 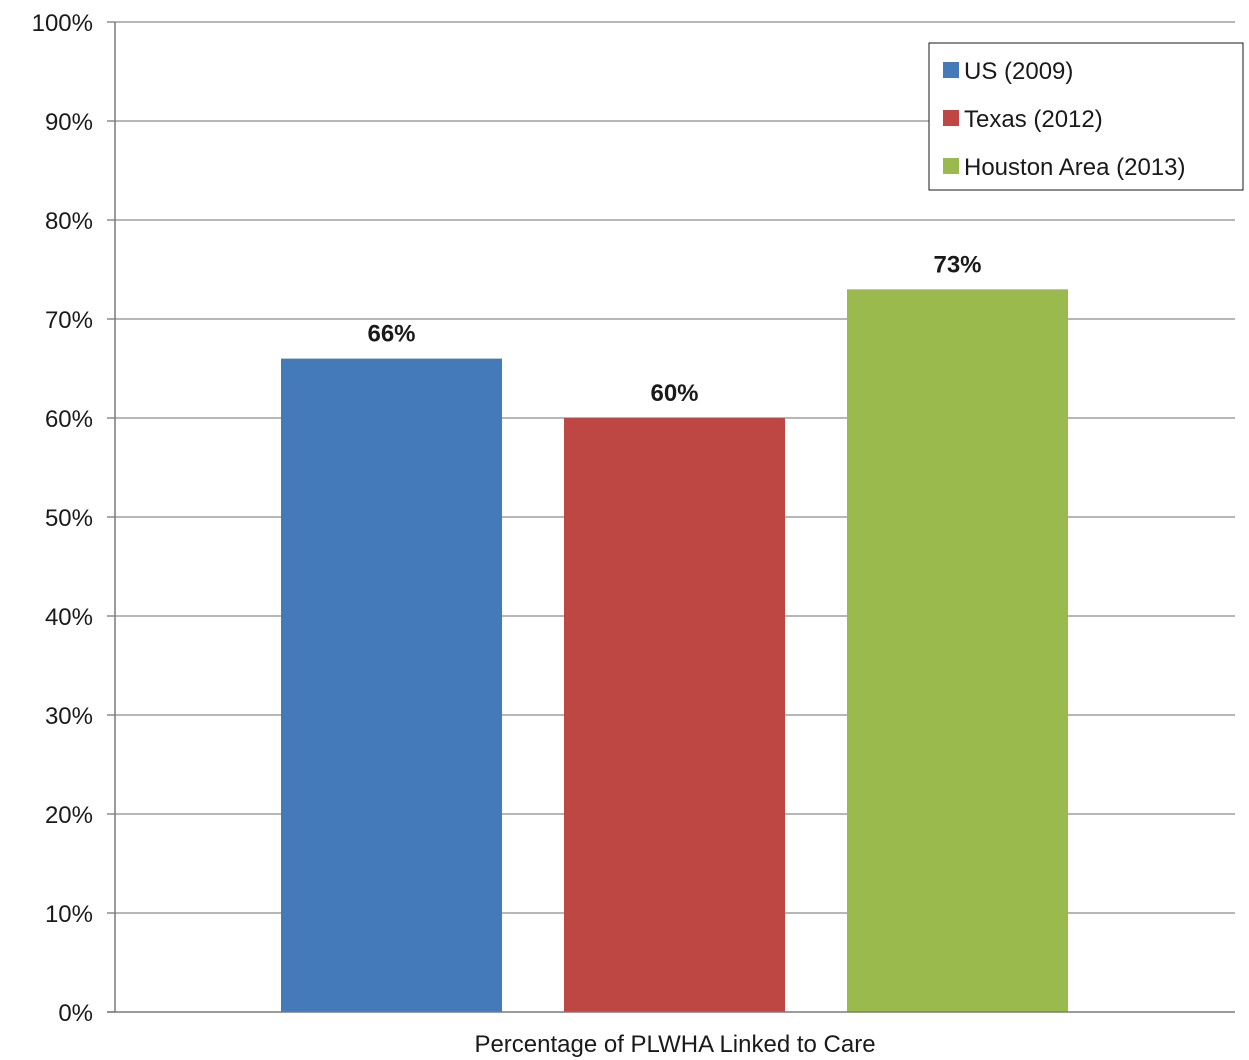 I want to click on legend-item: Texas (2012), so click(x=1023, y=119).